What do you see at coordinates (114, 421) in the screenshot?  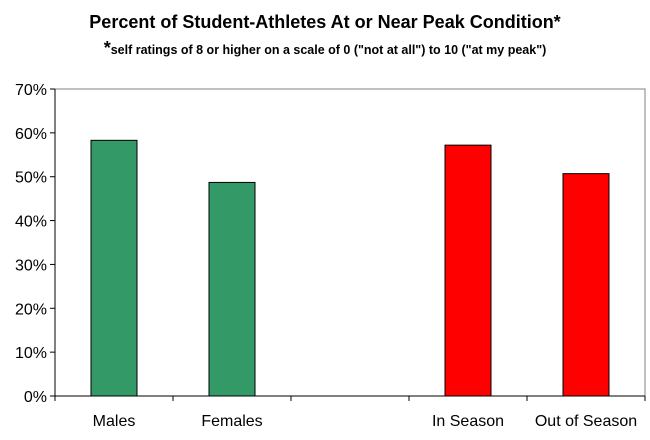 I see `x-tick-label: Males` at bounding box center [114, 421].